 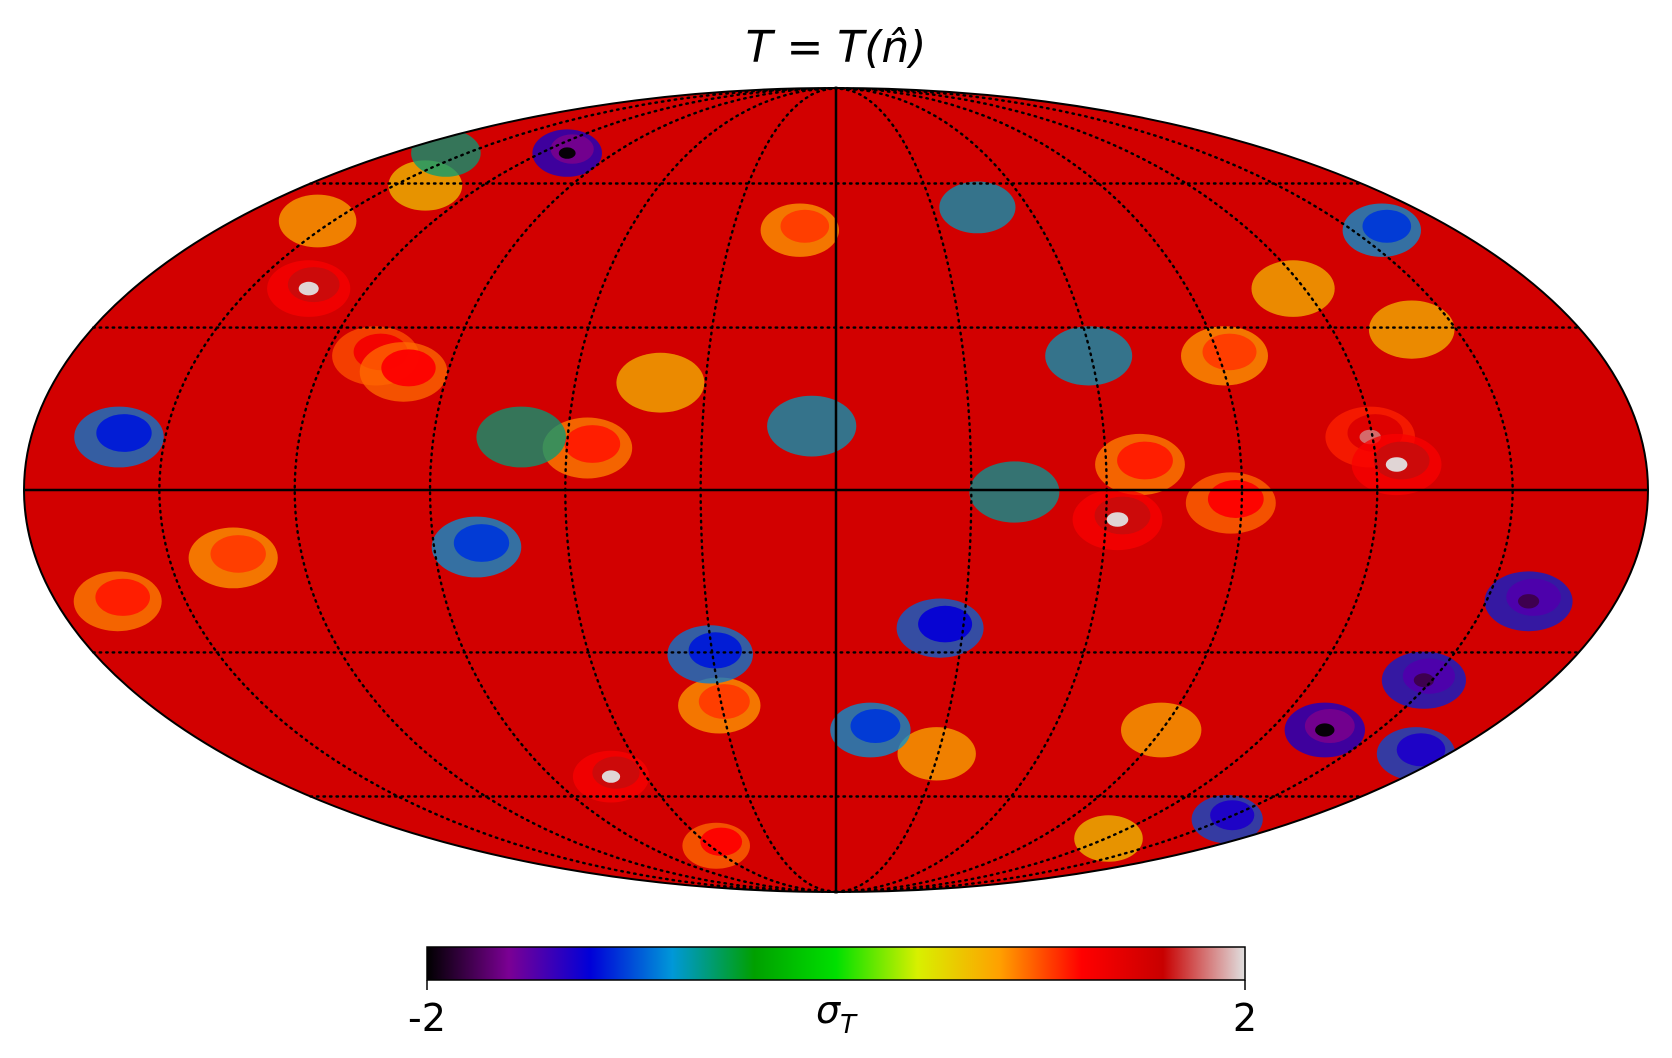 I want to click on colorbar-unit-label: σT, so click(x=837, y=1014).